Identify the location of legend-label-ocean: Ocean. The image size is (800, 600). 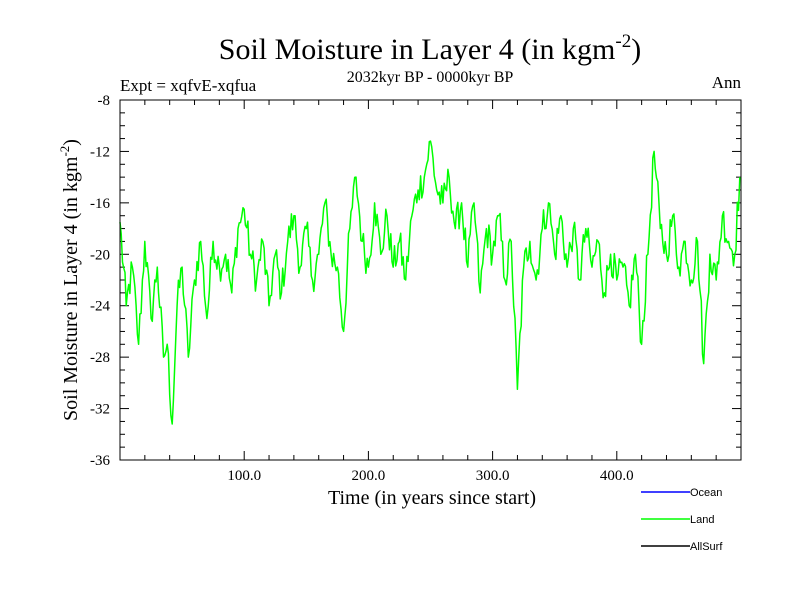
(706, 493).